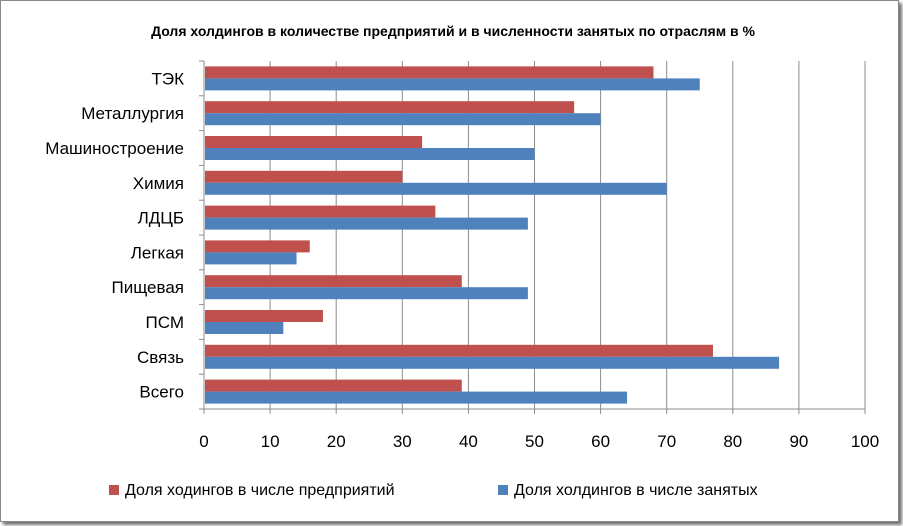 The image size is (903, 526). What do you see at coordinates (148, 287) in the screenshot?
I see `category-label: Пищевая` at bounding box center [148, 287].